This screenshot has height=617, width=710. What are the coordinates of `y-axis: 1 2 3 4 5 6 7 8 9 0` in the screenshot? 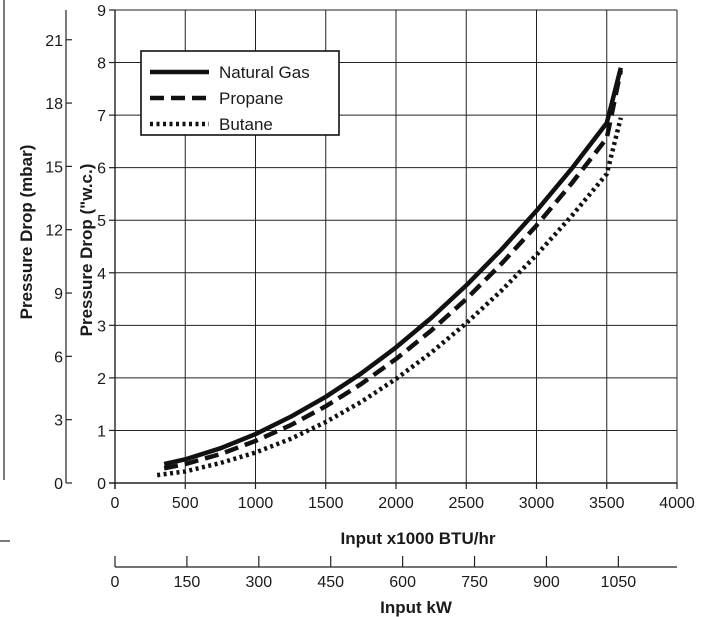 It's located at (106, 248).